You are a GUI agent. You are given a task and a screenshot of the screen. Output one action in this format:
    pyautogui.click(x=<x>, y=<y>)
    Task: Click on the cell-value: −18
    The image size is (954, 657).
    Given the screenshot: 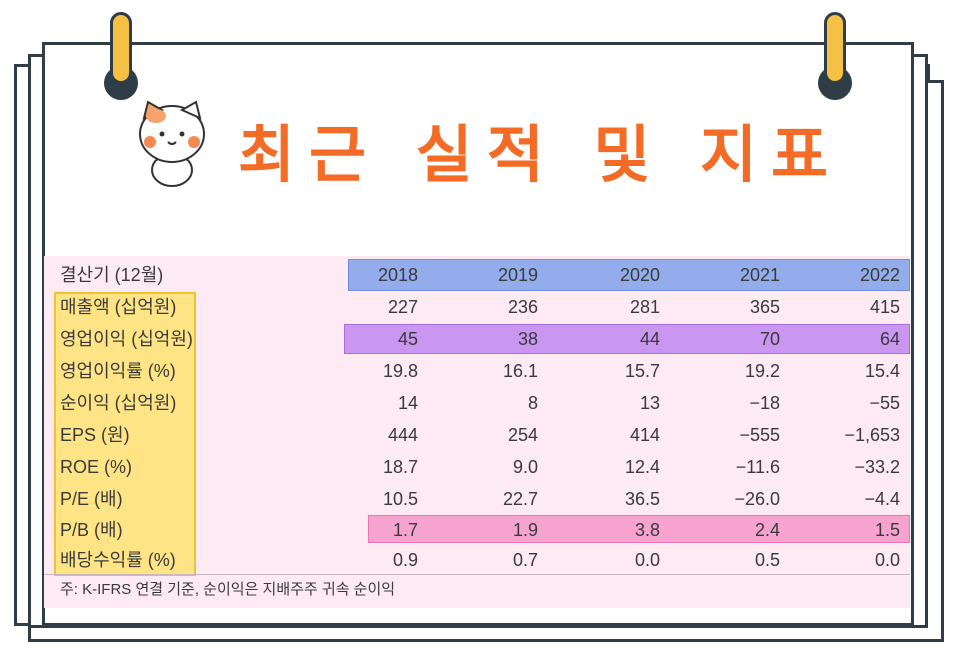 What is the action you would take?
    pyautogui.click(x=764, y=403)
    